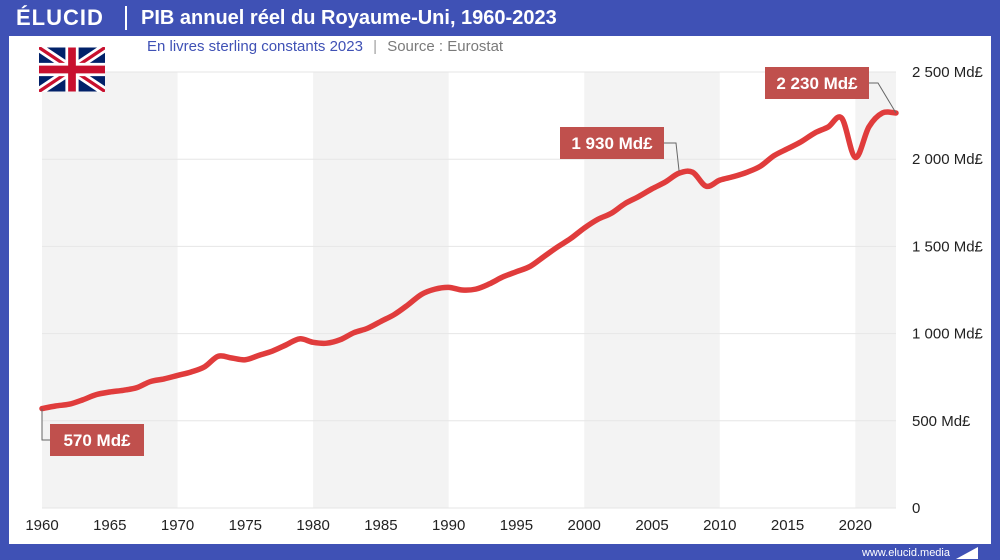 The width and height of the screenshot is (1000, 560). What do you see at coordinates (719, 525) in the screenshot?
I see `x-tick-label: 2010` at bounding box center [719, 525].